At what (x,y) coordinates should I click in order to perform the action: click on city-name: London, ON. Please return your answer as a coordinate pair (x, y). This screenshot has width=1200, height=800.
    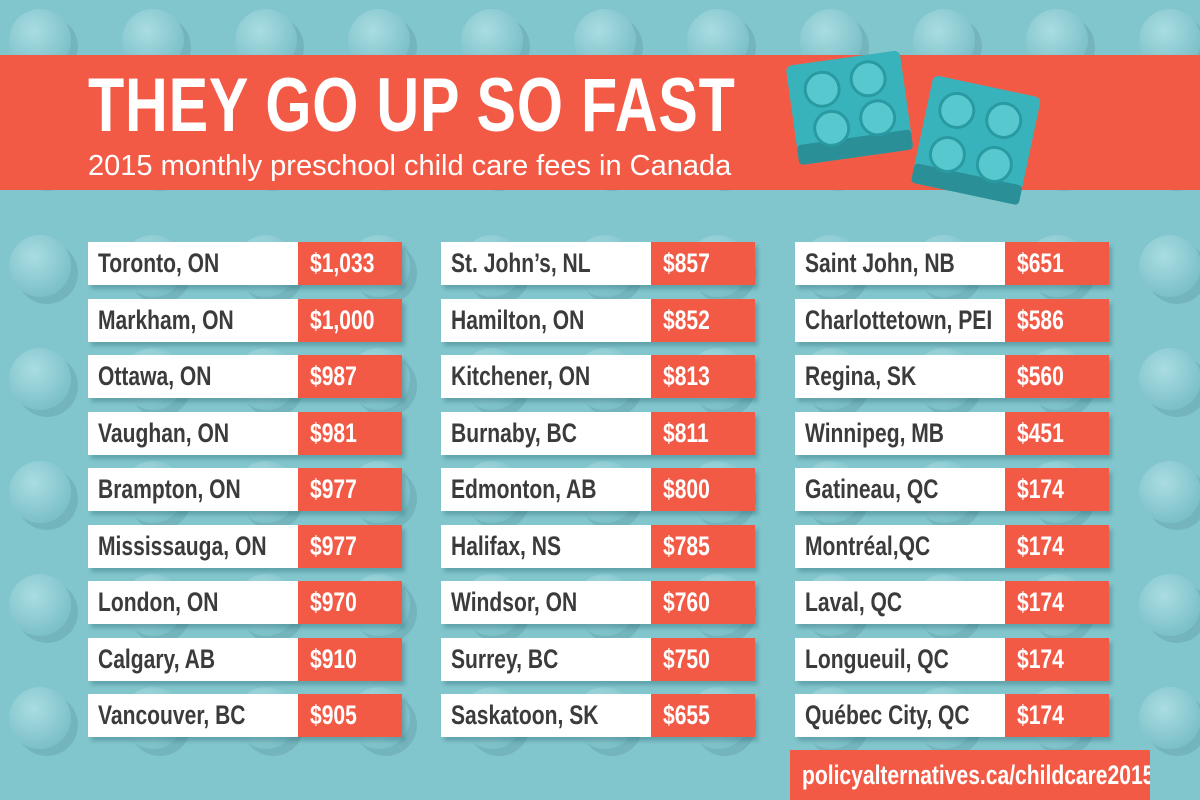
    Looking at the image, I should click on (158, 602).